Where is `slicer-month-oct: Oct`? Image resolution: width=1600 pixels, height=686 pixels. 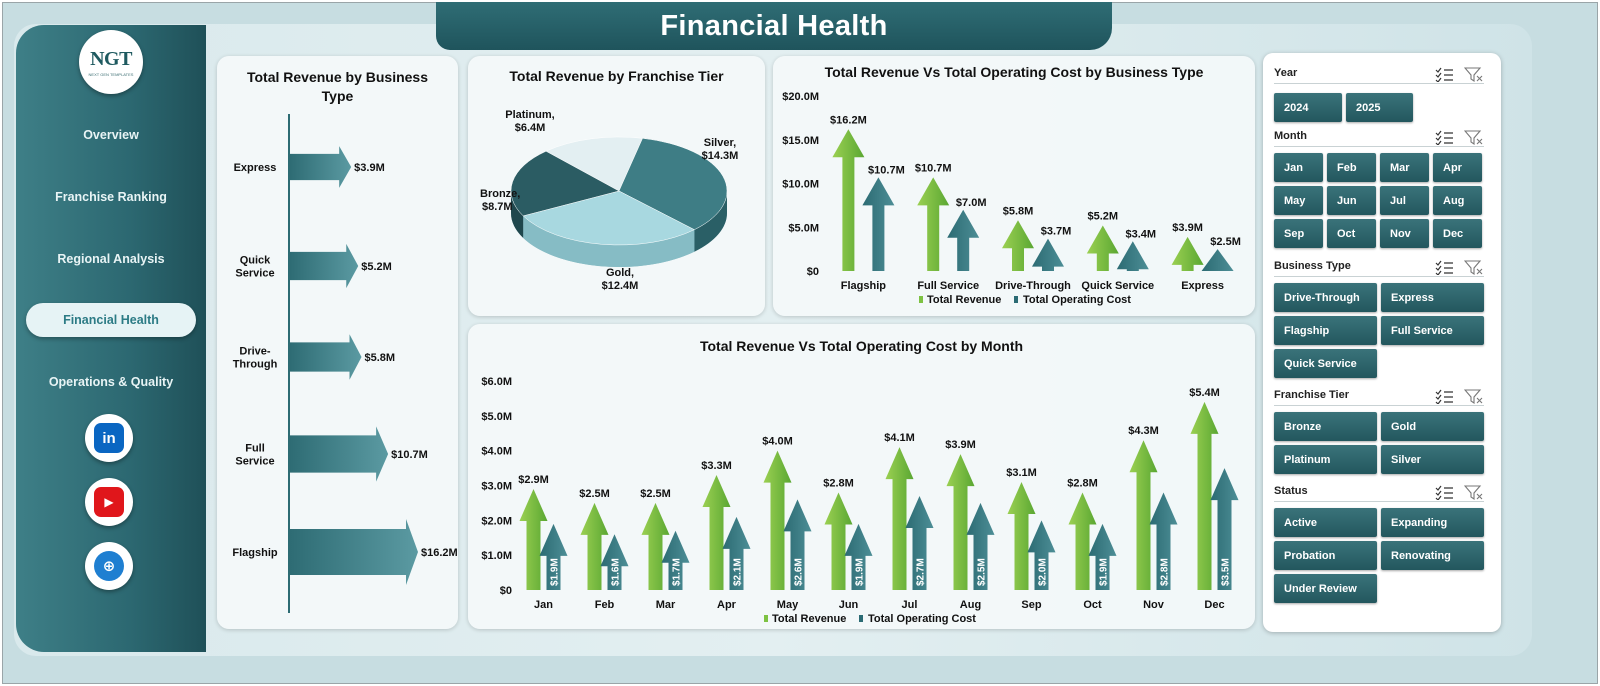
slicer-month-oct: Oct is located at coordinates (1351, 233).